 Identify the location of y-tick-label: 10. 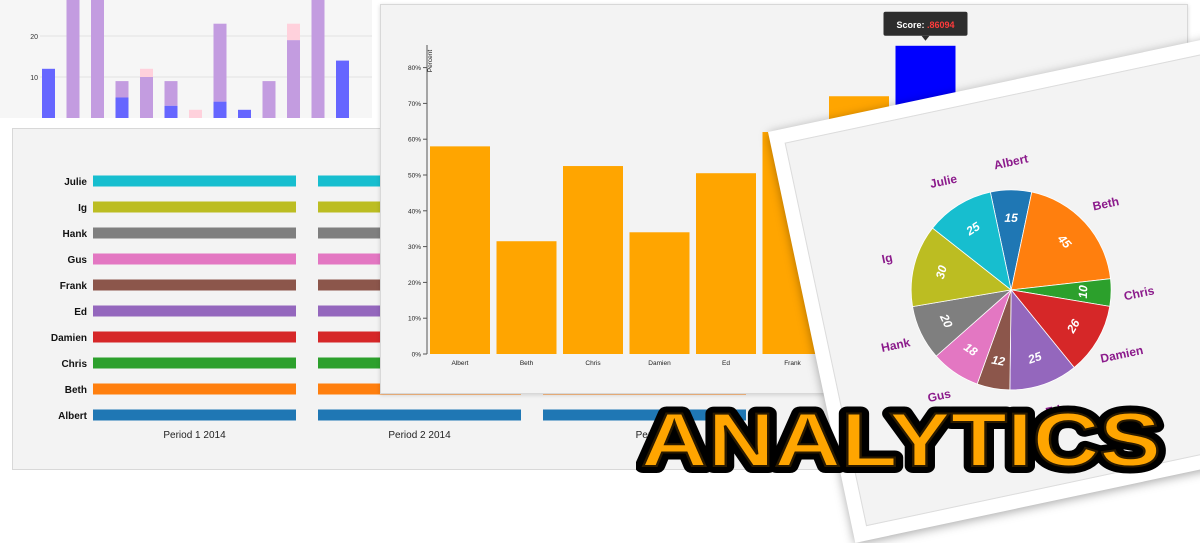
(34, 78).